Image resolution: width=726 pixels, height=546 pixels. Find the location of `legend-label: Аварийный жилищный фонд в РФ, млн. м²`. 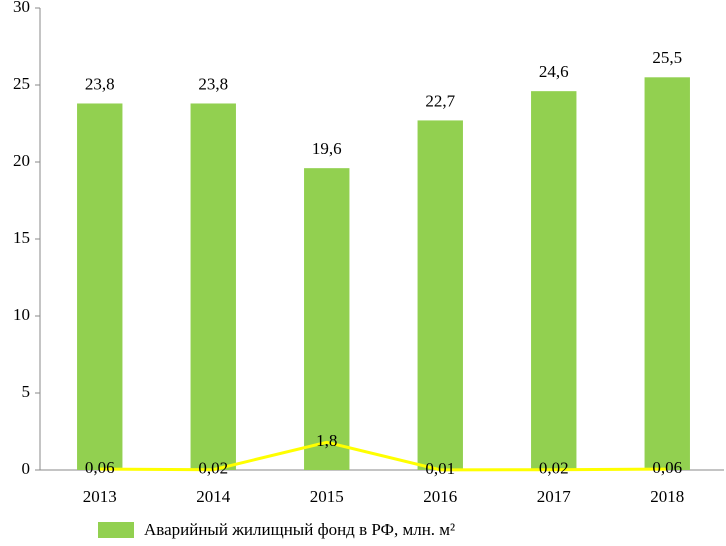

legend-label: Аварийный жилищный фонд в РФ, млн. м² is located at coordinates (299, 529).